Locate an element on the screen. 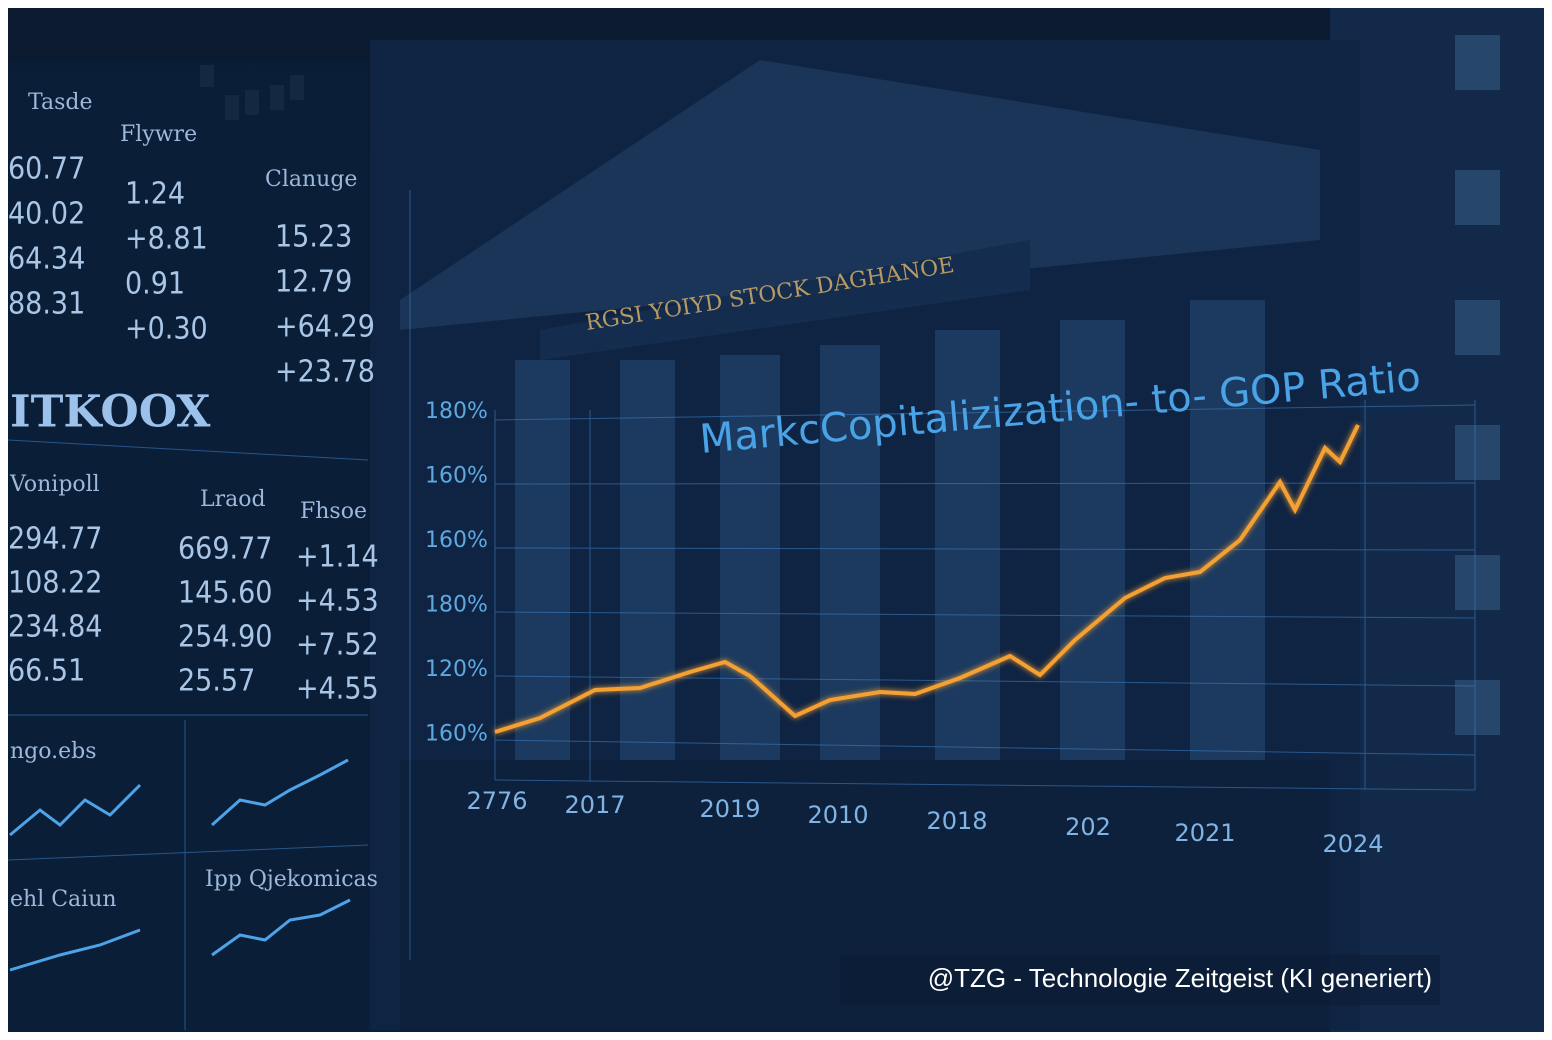 Image resolution: width=1552 pixels, height=1040 pixels. y-label: 120% is located at coordinates (456, 669).